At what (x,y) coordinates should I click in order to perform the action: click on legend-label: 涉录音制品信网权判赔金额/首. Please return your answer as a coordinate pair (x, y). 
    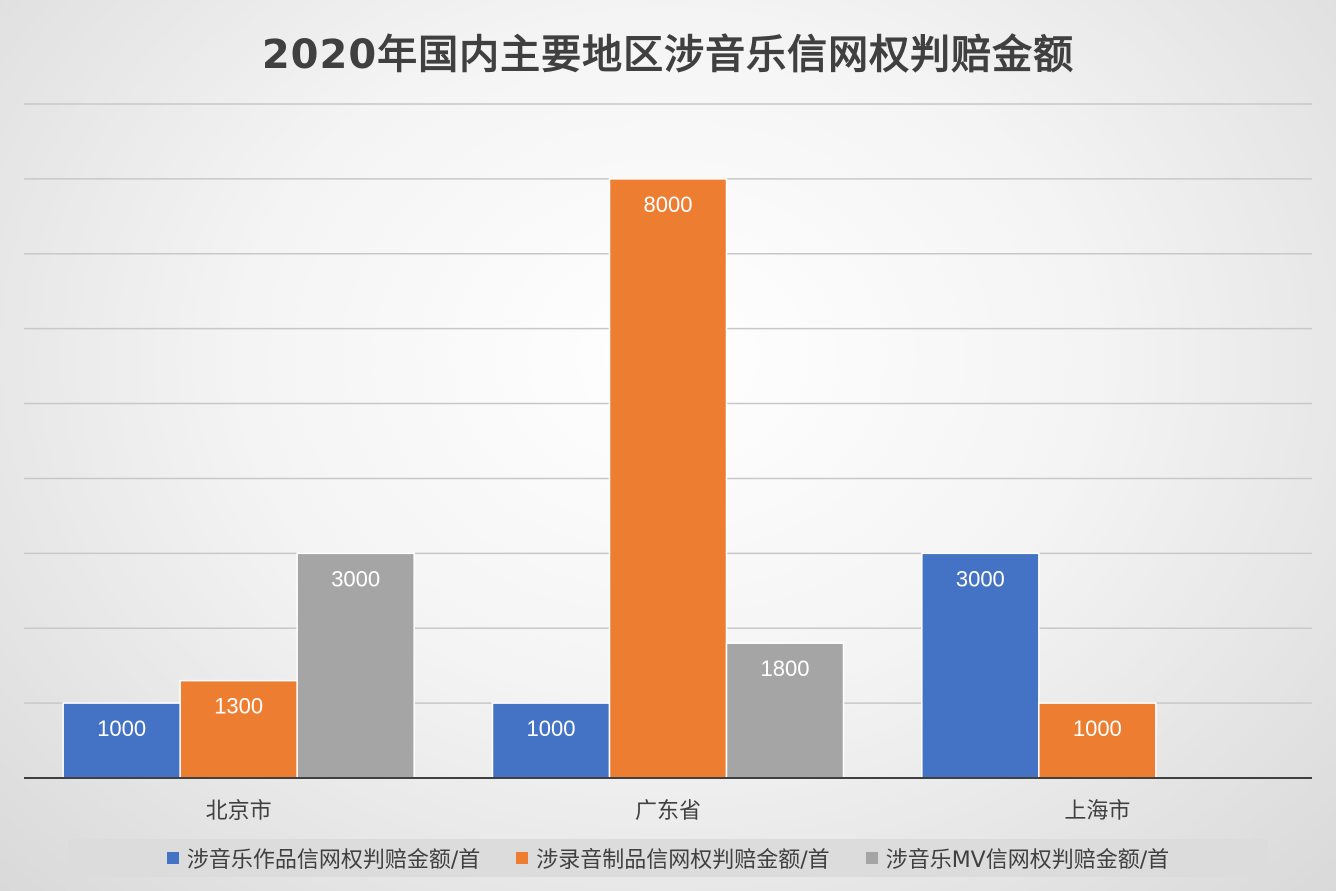
    Looking at the image, I should click on (683, 860).